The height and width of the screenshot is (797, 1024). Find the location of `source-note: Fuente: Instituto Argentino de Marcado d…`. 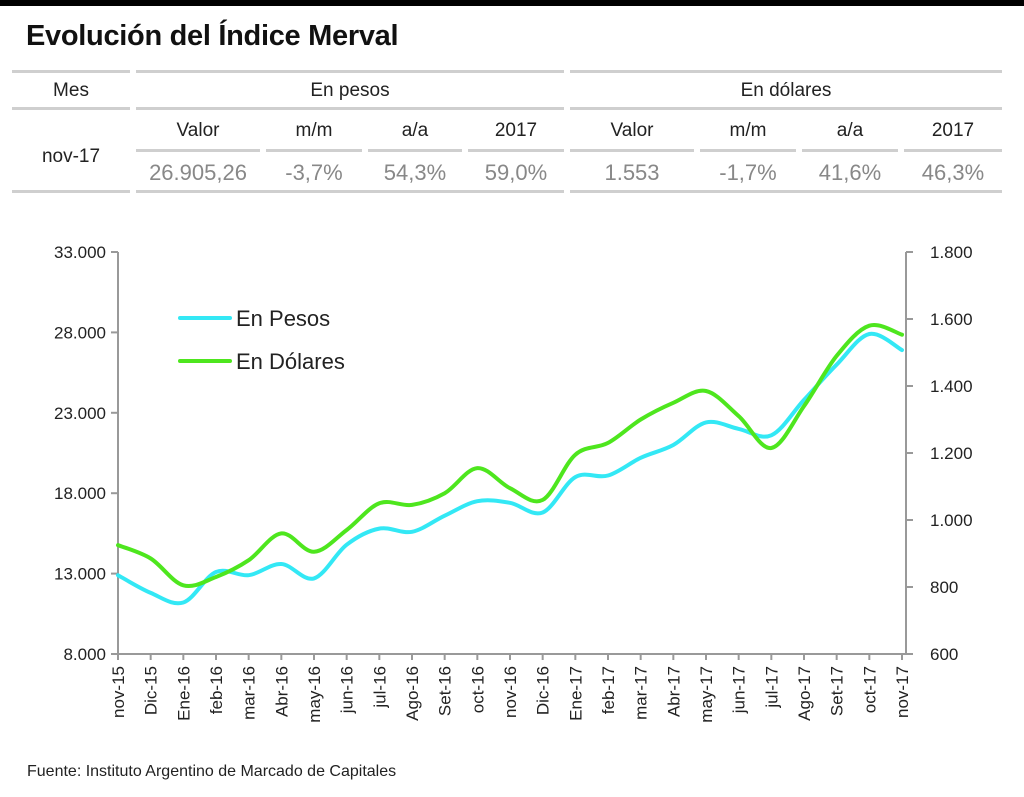

source-note: Fuente: Instituto Argentino de Marcado d… is located at coordinates (212, 771).